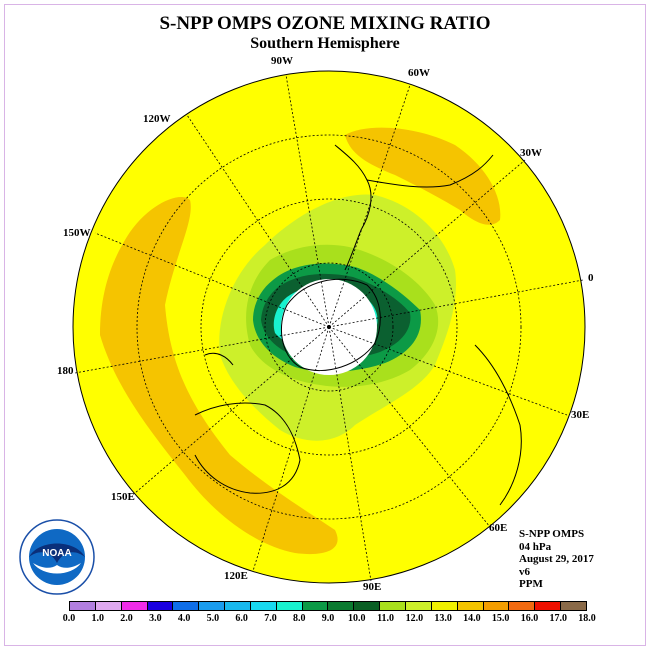  What do you see at coordinates (430, 171) in the screenshot?
I see `coast-south-america-east` at bounding box center [430, 171].